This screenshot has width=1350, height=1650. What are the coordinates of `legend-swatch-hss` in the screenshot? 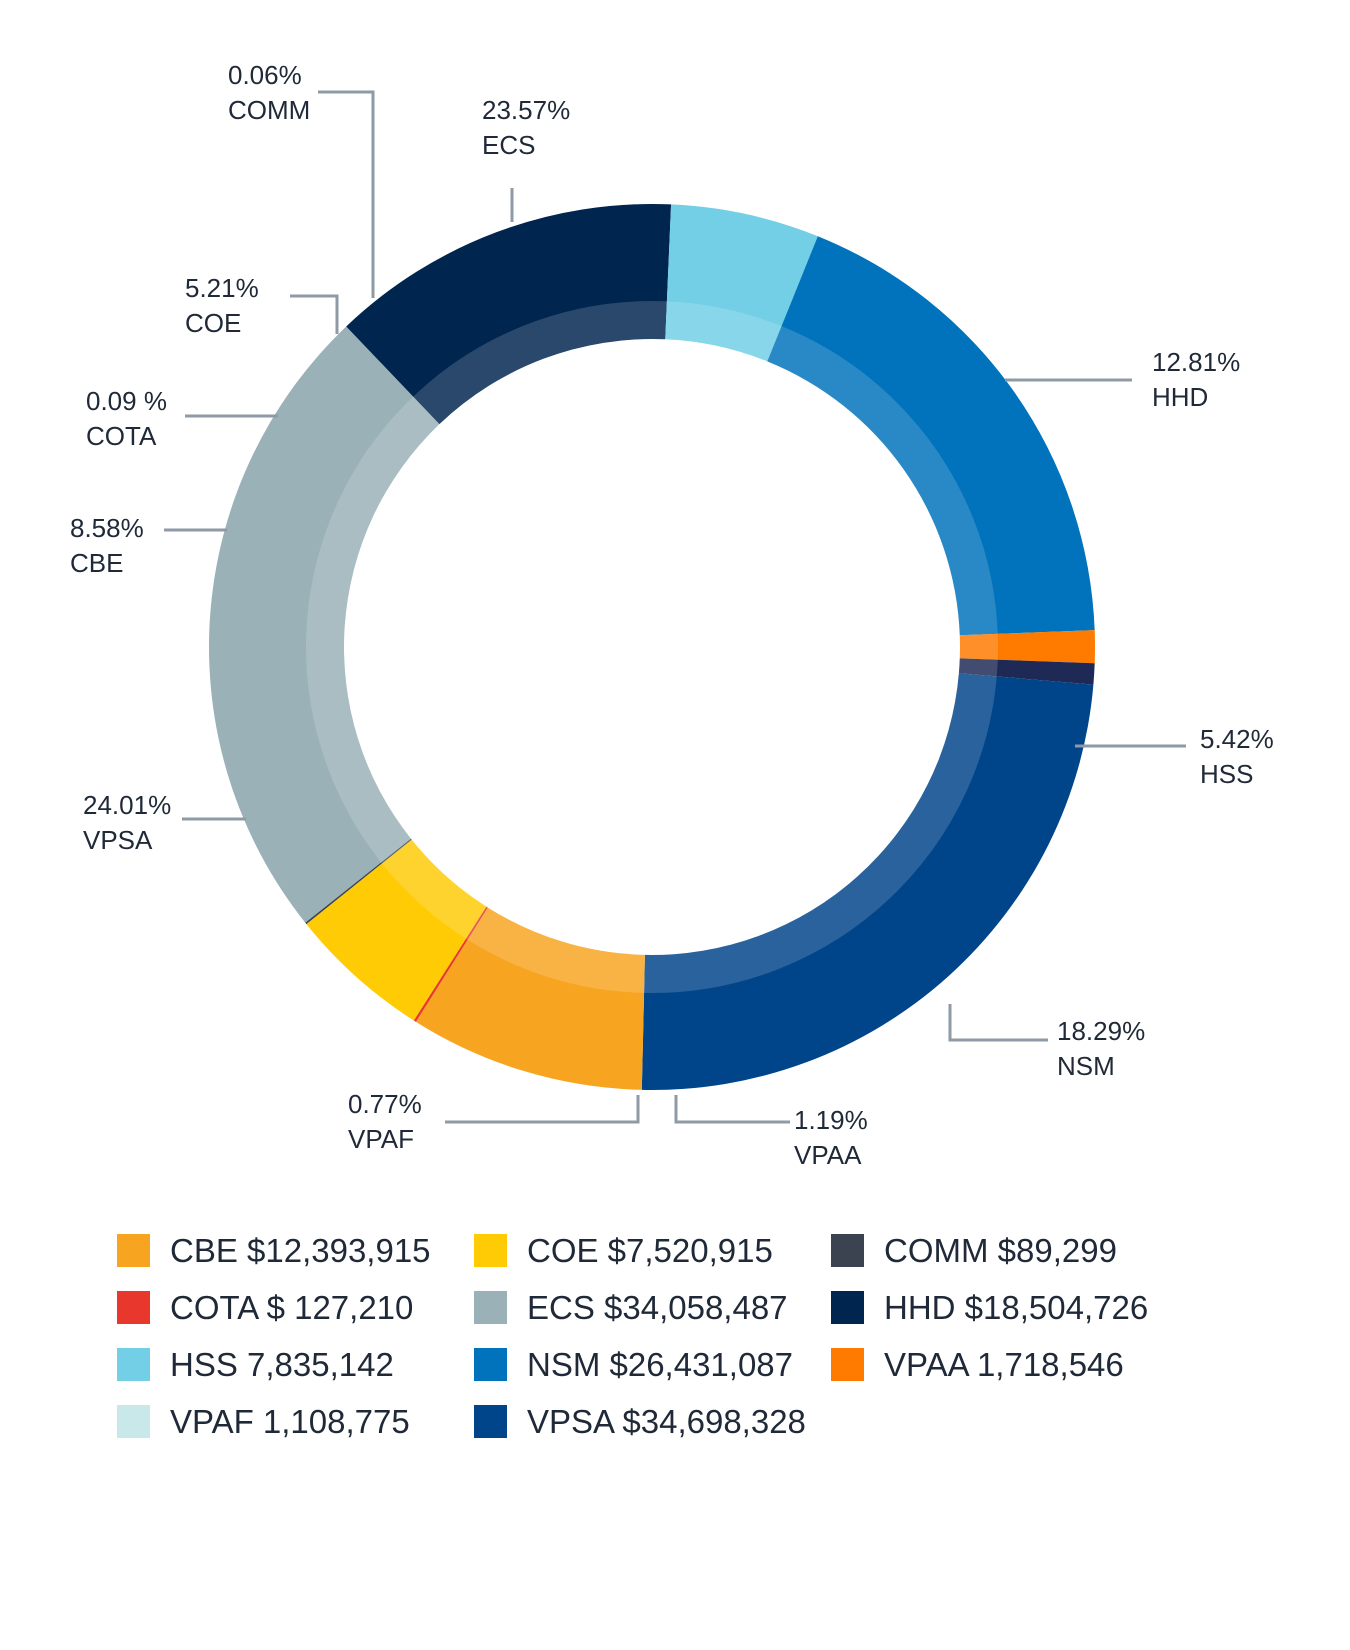 It's located at (133, 1364).